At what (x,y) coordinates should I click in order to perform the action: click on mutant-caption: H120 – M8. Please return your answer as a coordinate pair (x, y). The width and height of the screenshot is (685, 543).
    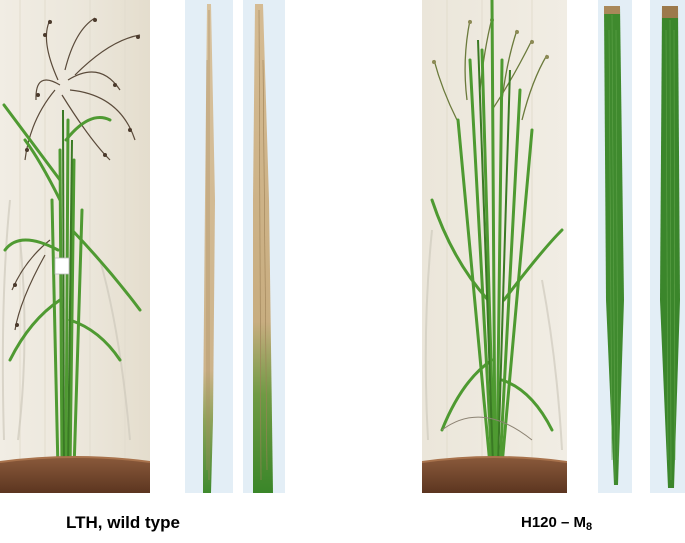
    Looking at the image, I should click on (556, 523).